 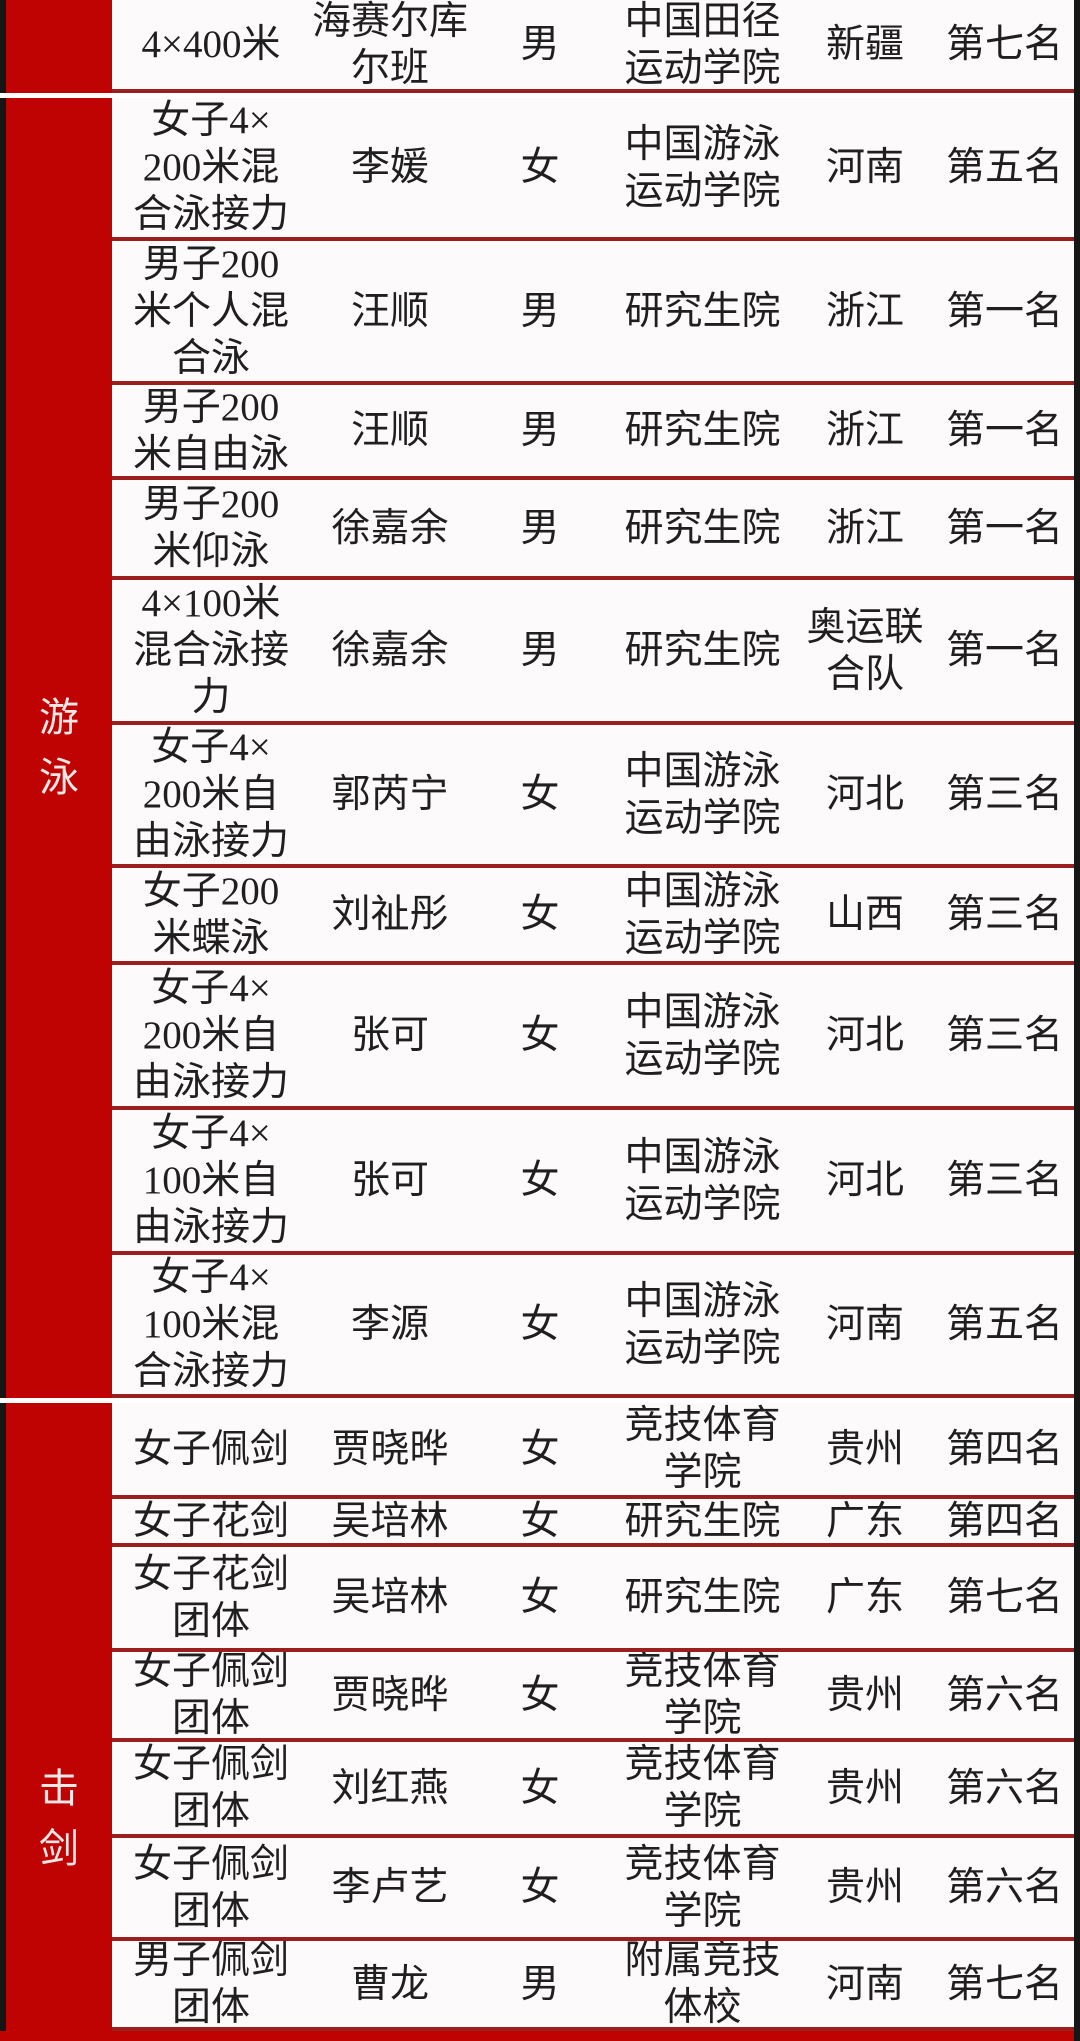 What do you see at coordinates (389, 167) in the screenshot?
I see `cell-athlete-name: 李媛` at bounding box center [389, 167].